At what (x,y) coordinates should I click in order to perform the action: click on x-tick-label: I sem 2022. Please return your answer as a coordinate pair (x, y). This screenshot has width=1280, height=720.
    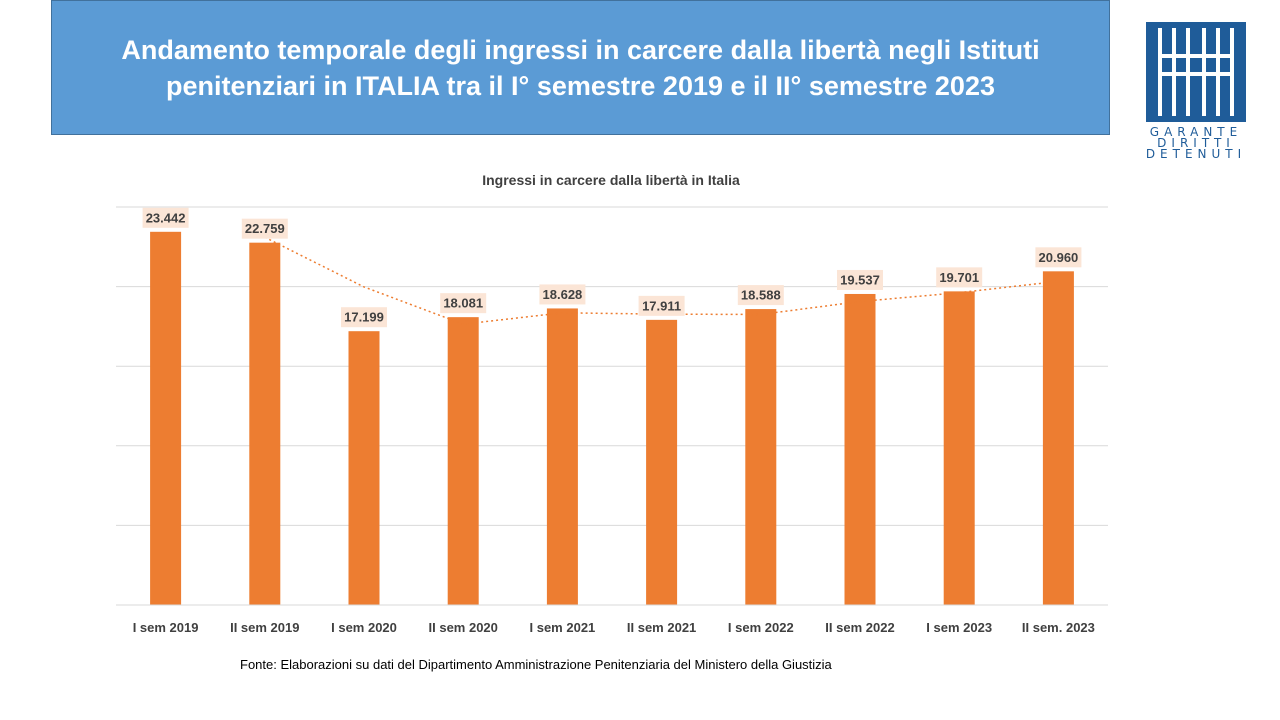
    Looking at the image, I should click on (761, 627).